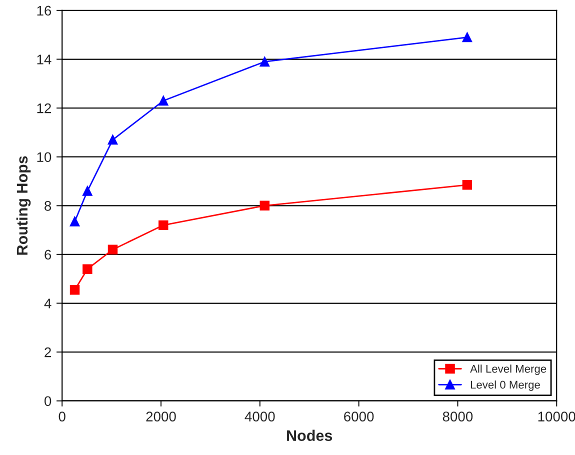  Describe the element at coordinates (48, 303) in the screenshot. I see `y-tick-label: 4` at that location.